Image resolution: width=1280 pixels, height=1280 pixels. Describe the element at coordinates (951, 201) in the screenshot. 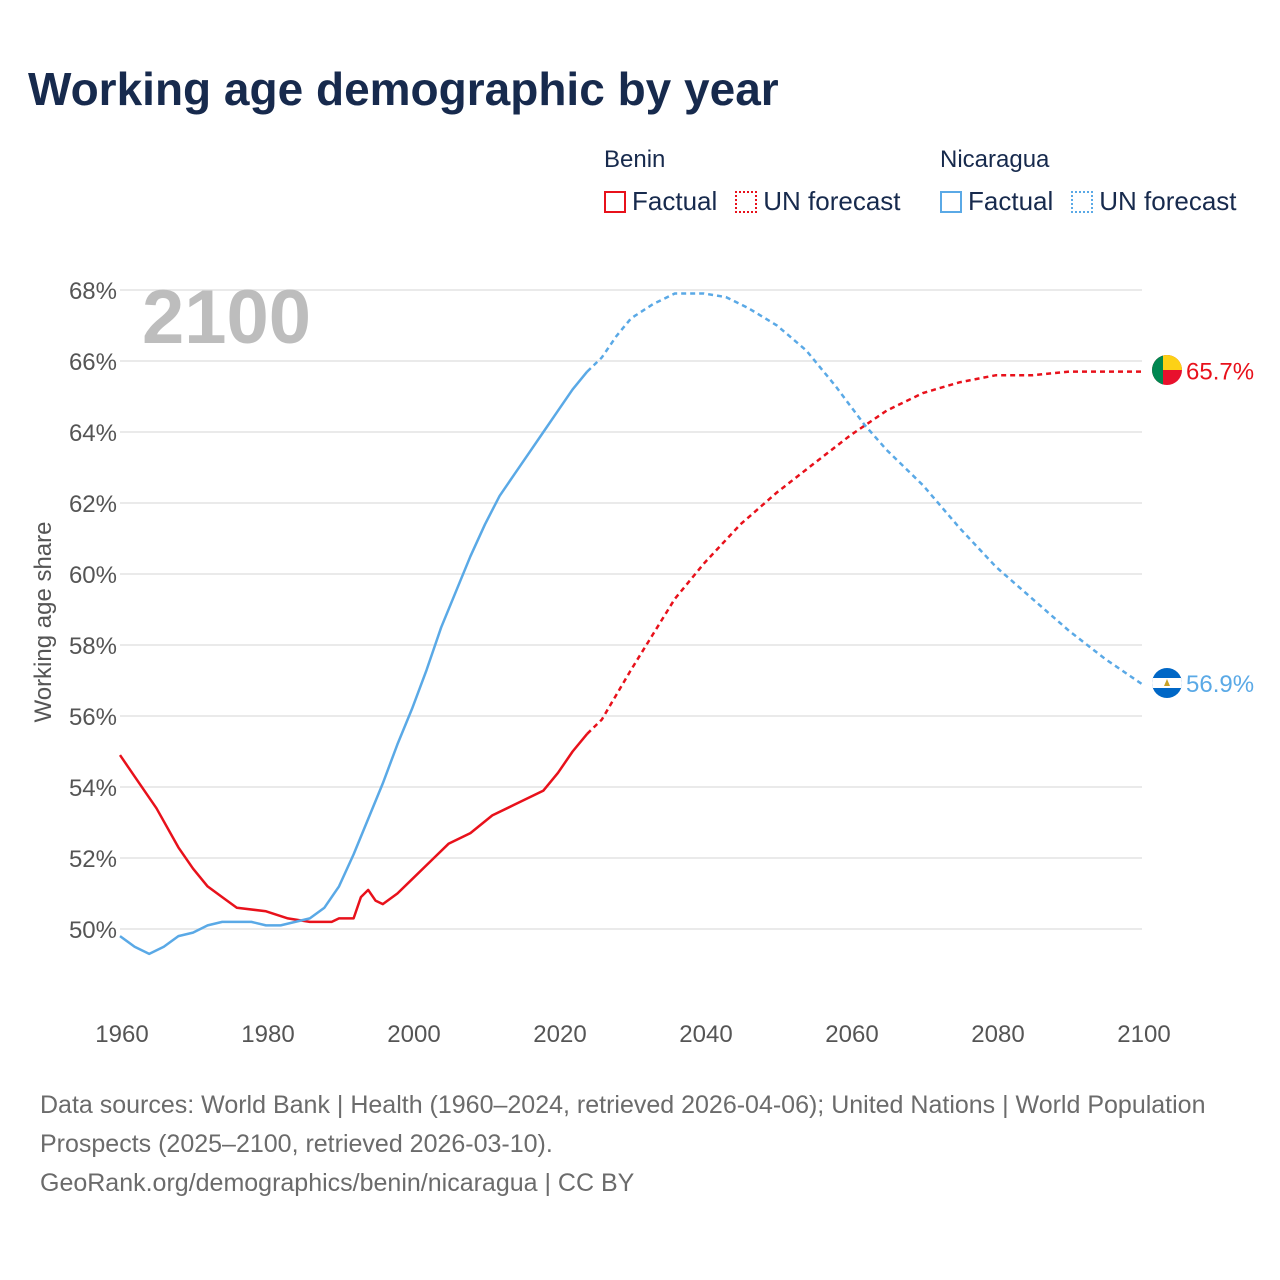

I see `swatch-nicaragua-factual` at that location.